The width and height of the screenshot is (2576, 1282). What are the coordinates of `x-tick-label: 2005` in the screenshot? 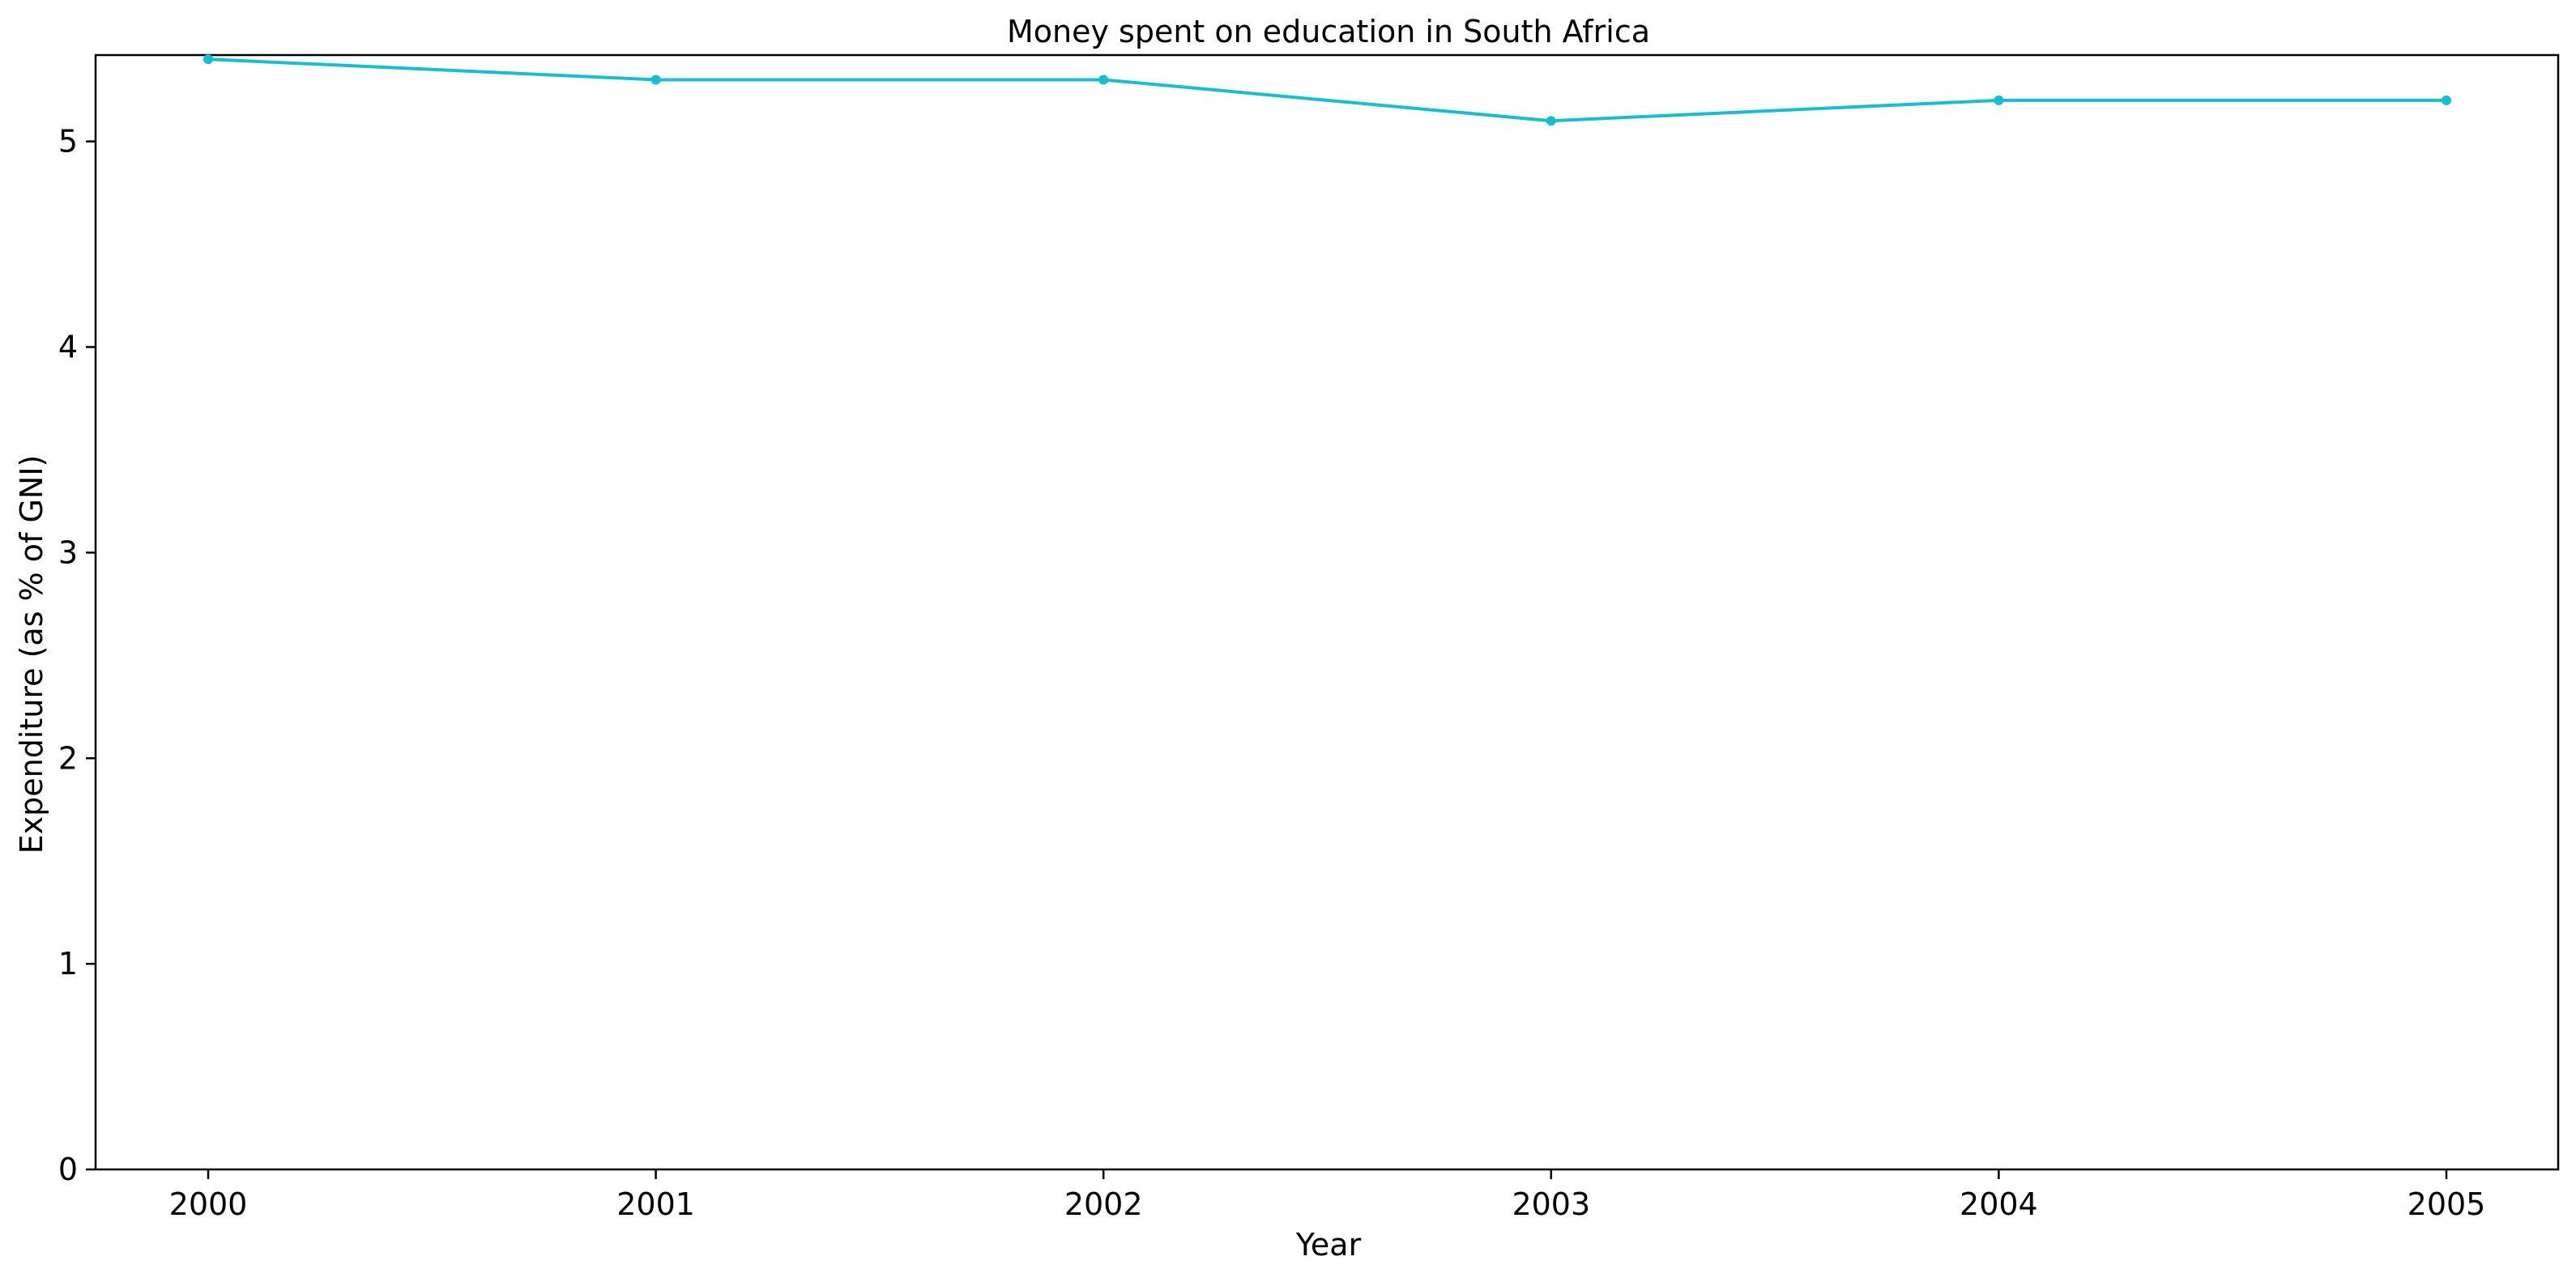 It's located at (2447, 1204).